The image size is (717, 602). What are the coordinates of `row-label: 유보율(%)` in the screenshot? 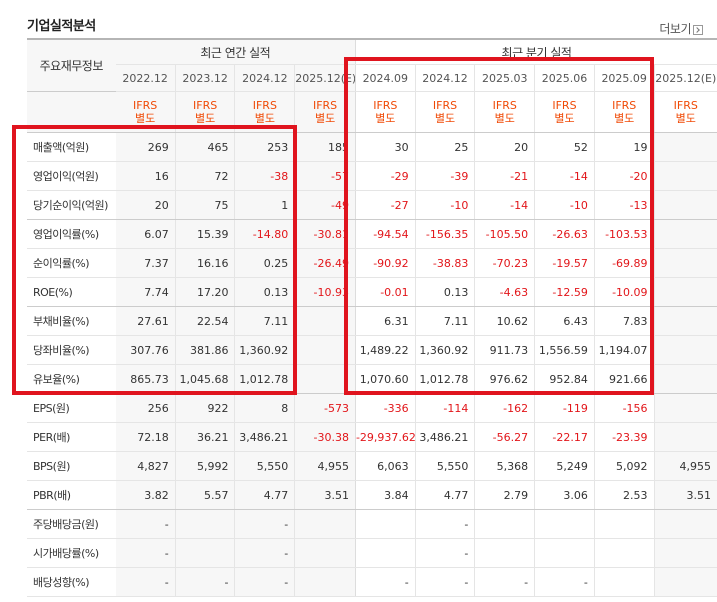 It's located at (71, 379).